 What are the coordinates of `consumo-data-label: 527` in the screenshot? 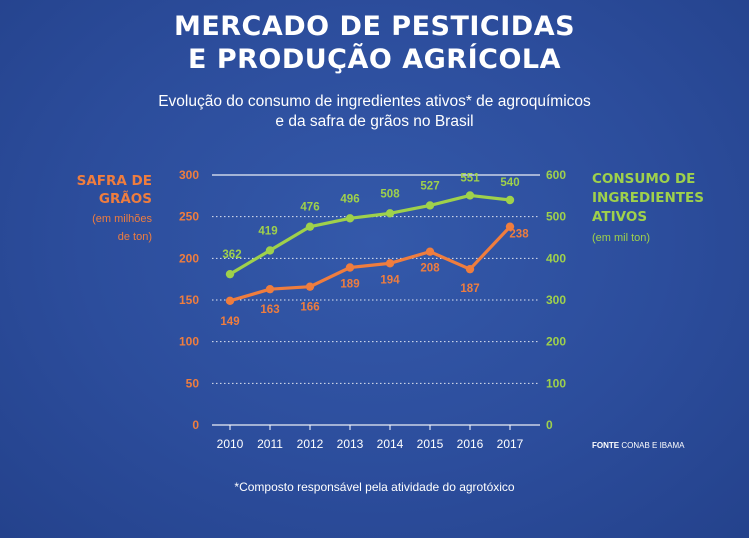 It's located at (429, 186).